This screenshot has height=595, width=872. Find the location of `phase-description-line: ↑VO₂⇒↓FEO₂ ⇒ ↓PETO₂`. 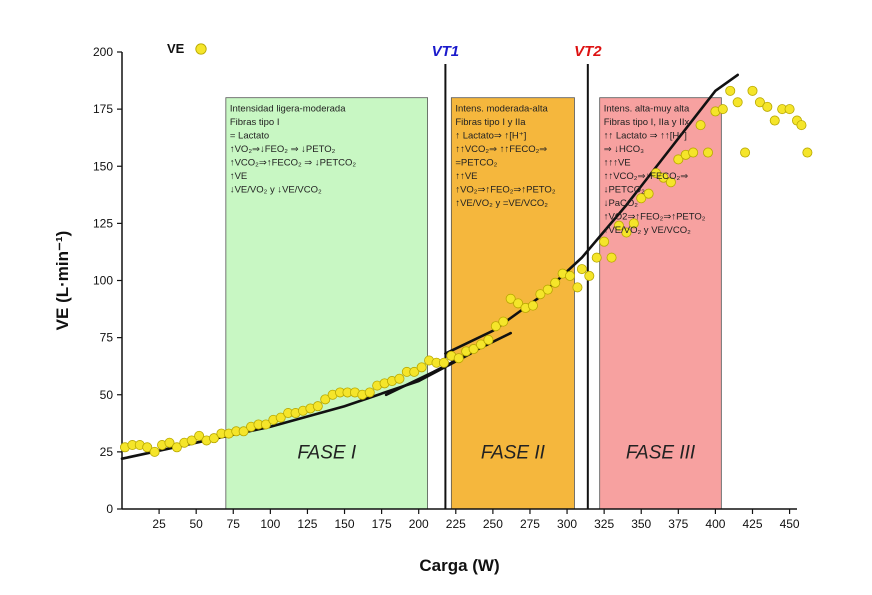

phase-description-line: ↑VO₂⇒↓FEO₂ ⇒ ↓PETO₂ is located at coordinates (283, 149).